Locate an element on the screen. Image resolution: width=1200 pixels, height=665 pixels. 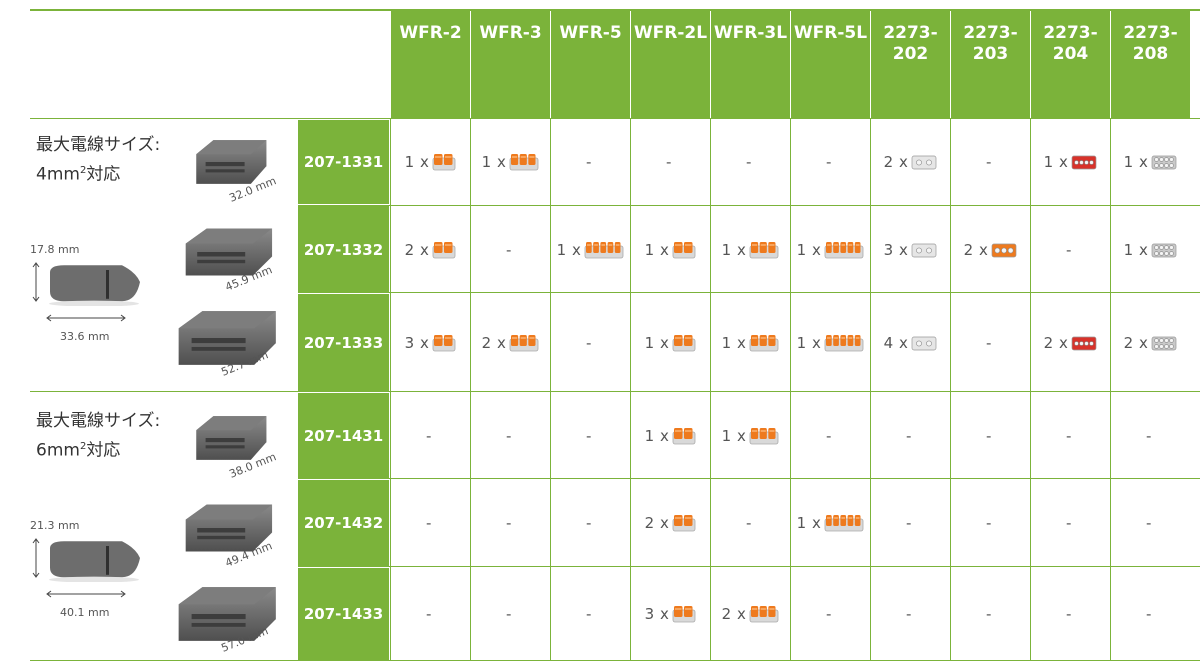
max-wire-size-title: 最大電線サイズ: 4mm2対応 is located at coordinates (98, 160).